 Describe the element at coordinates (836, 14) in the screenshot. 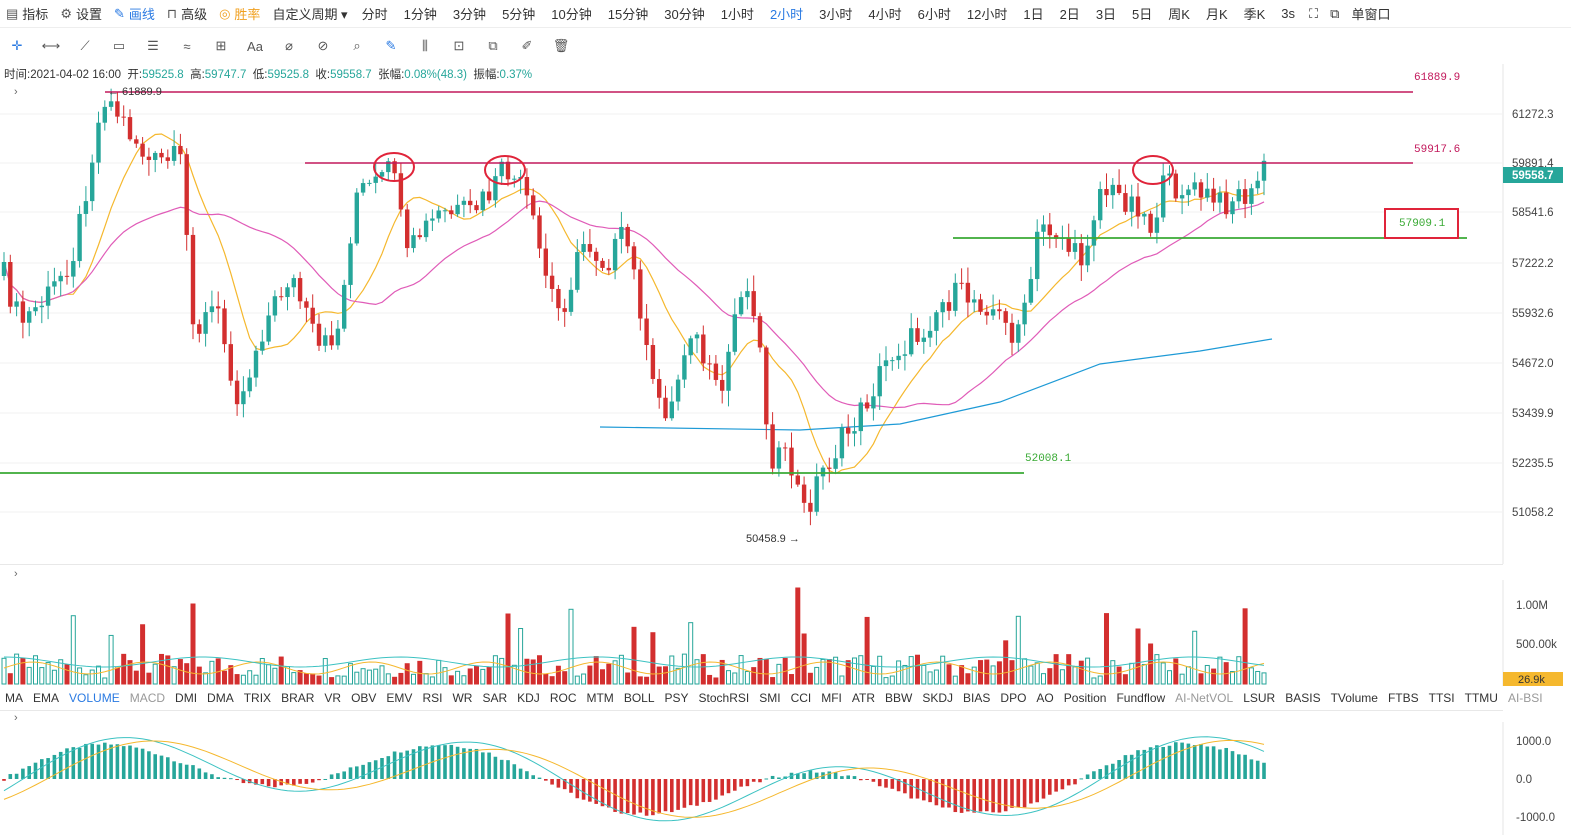

I see `period-9: 3小时` at that location.